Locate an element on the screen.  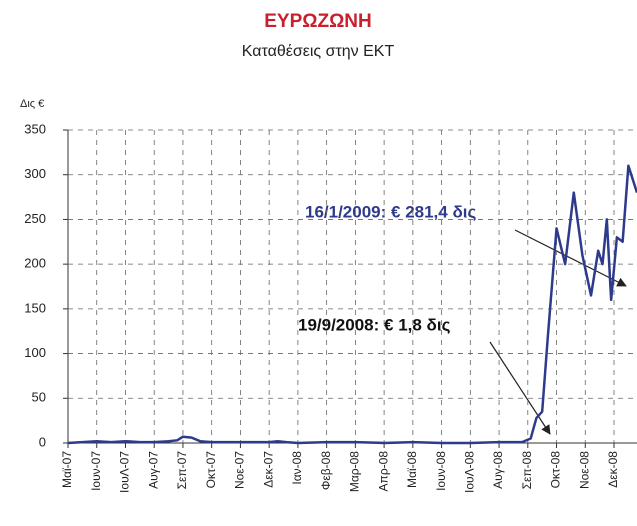
x-tick-label: ΙουΛ-08 is located at coordinates (469, 472).